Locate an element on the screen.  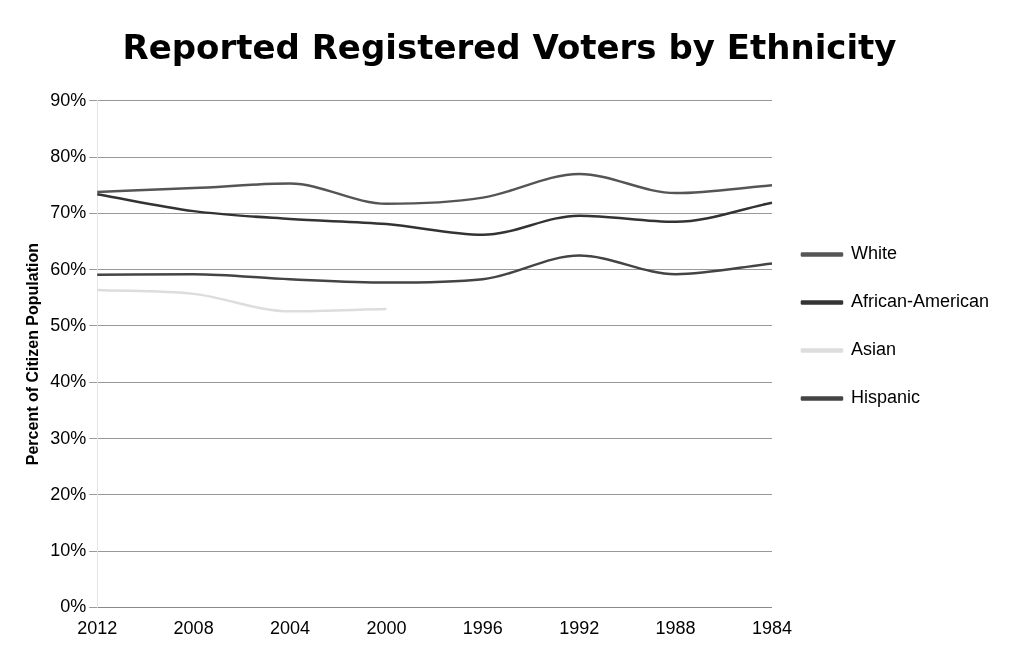
legend-label: White is located at coordinates (873, 253).